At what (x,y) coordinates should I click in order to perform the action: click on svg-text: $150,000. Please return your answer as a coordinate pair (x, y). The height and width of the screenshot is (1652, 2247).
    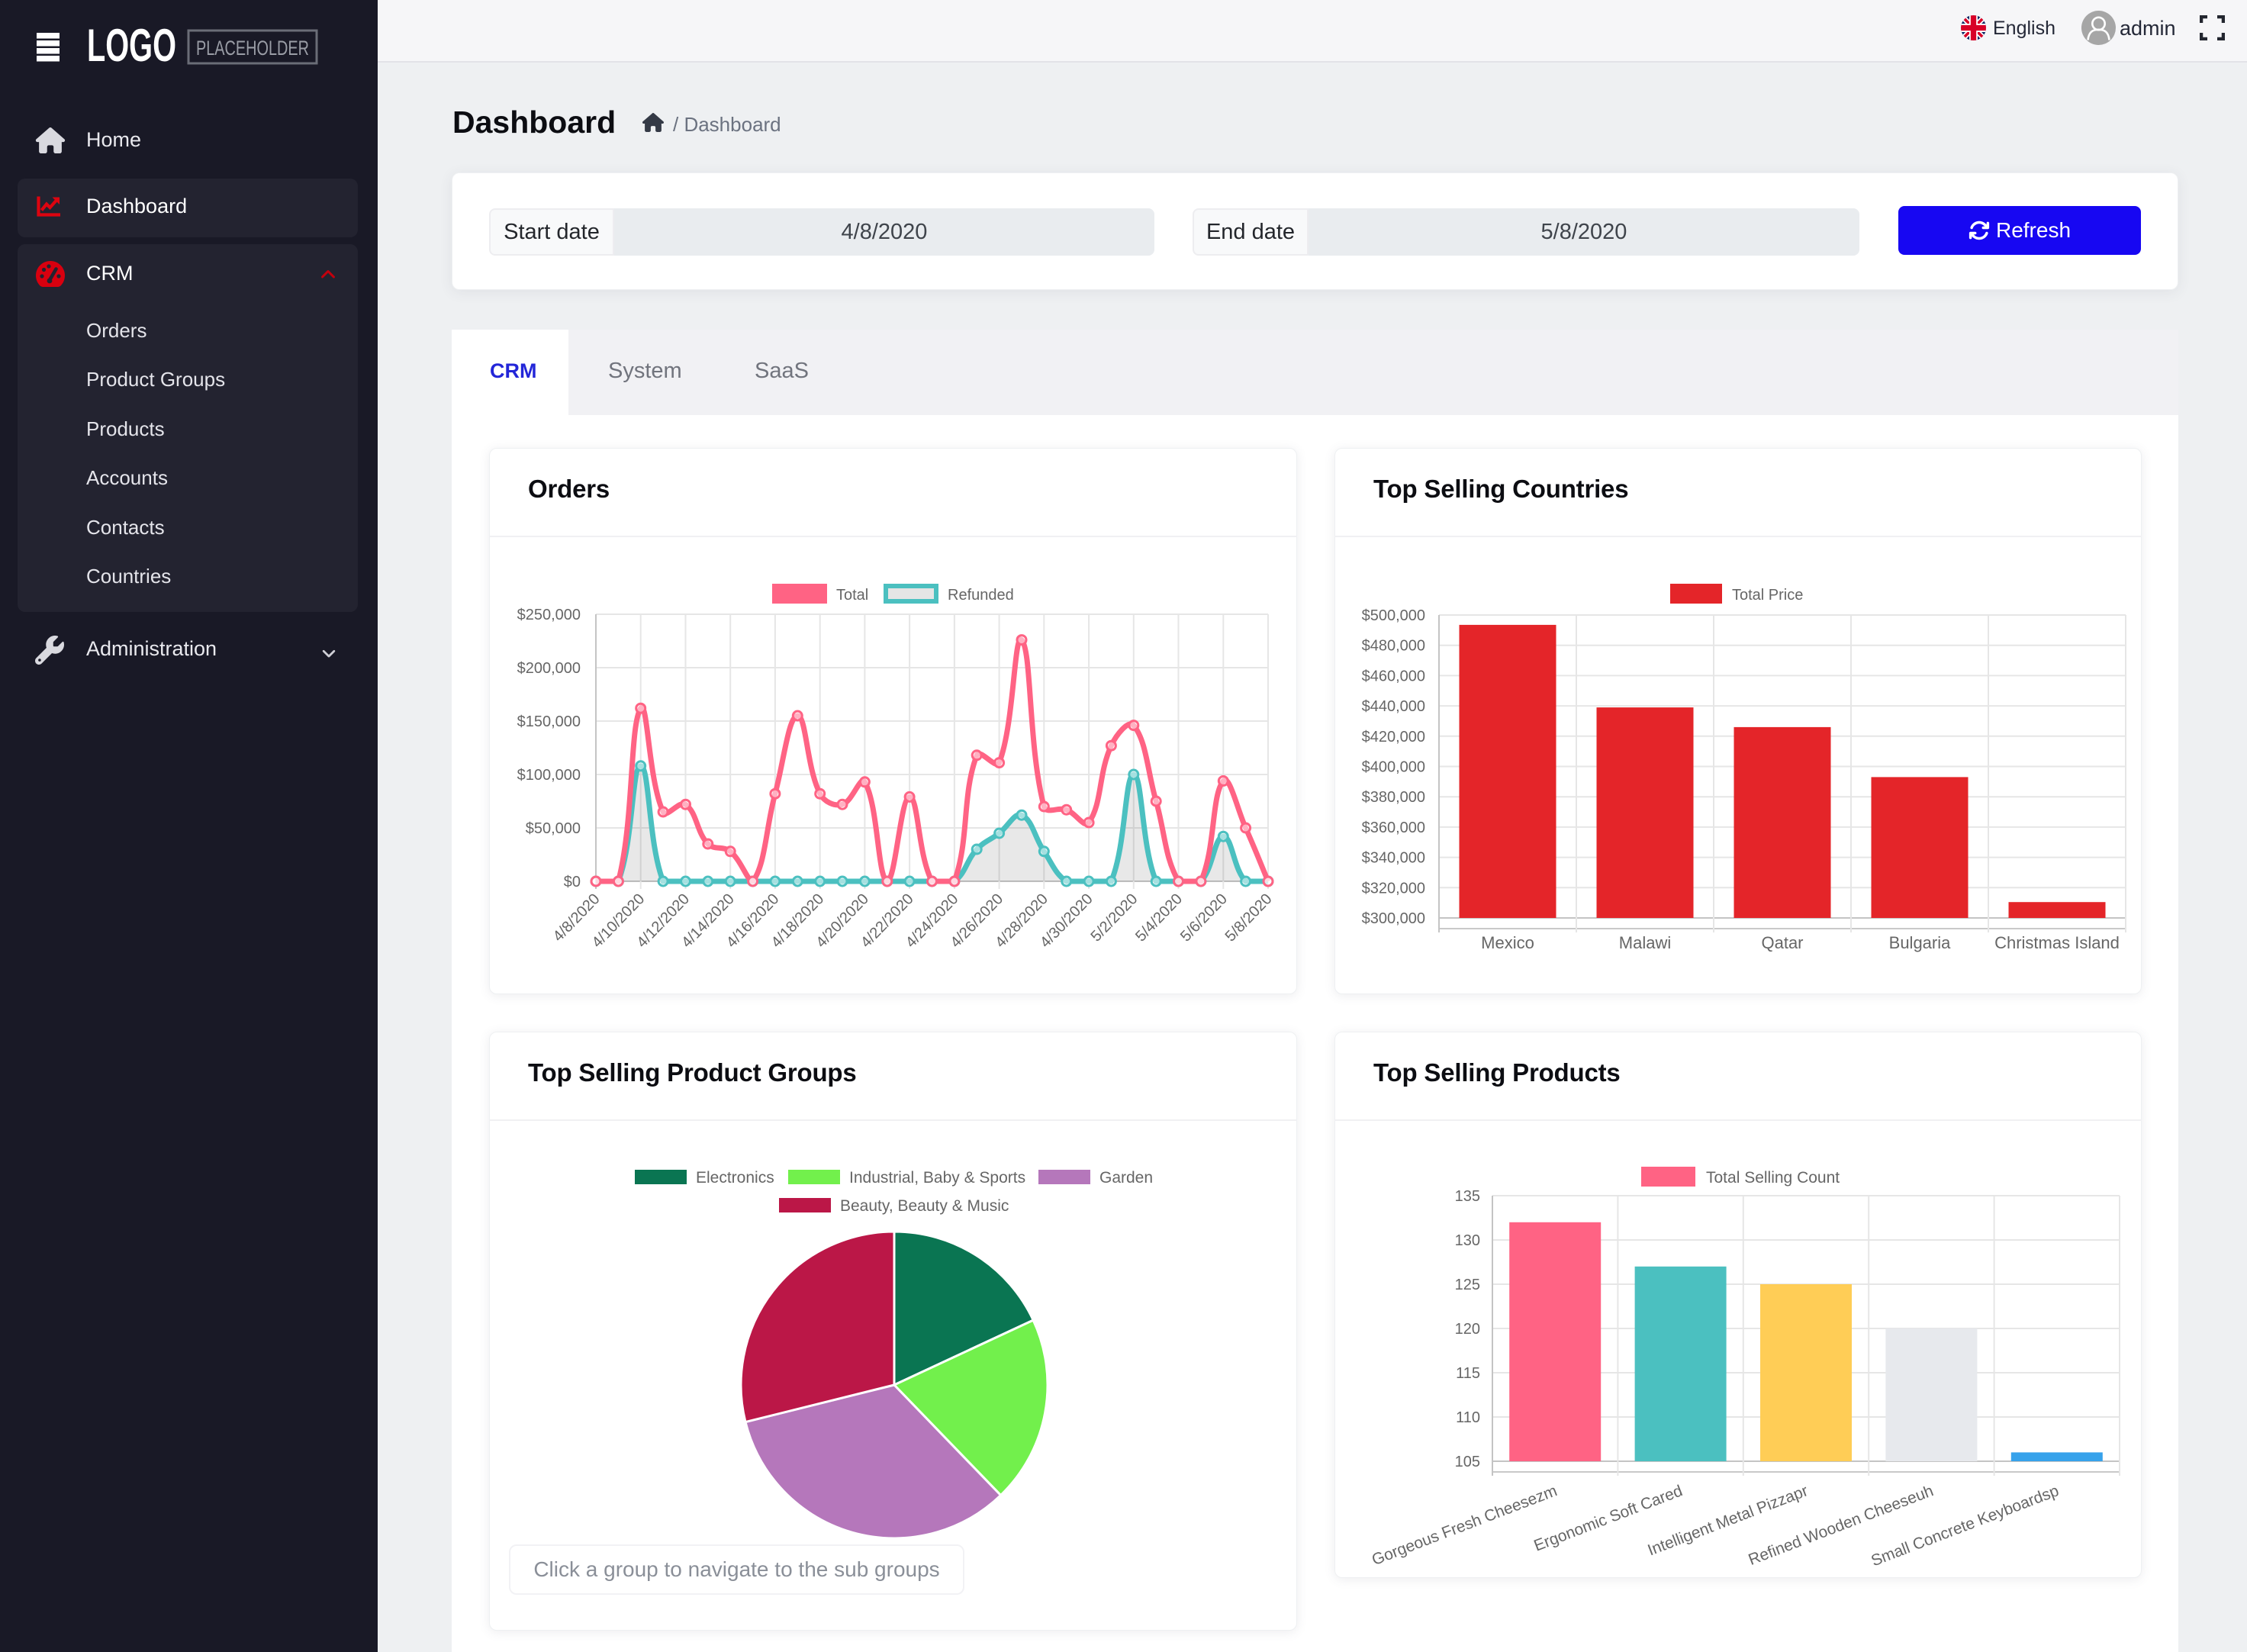
    Looking at the image, I should click on (549, 721).